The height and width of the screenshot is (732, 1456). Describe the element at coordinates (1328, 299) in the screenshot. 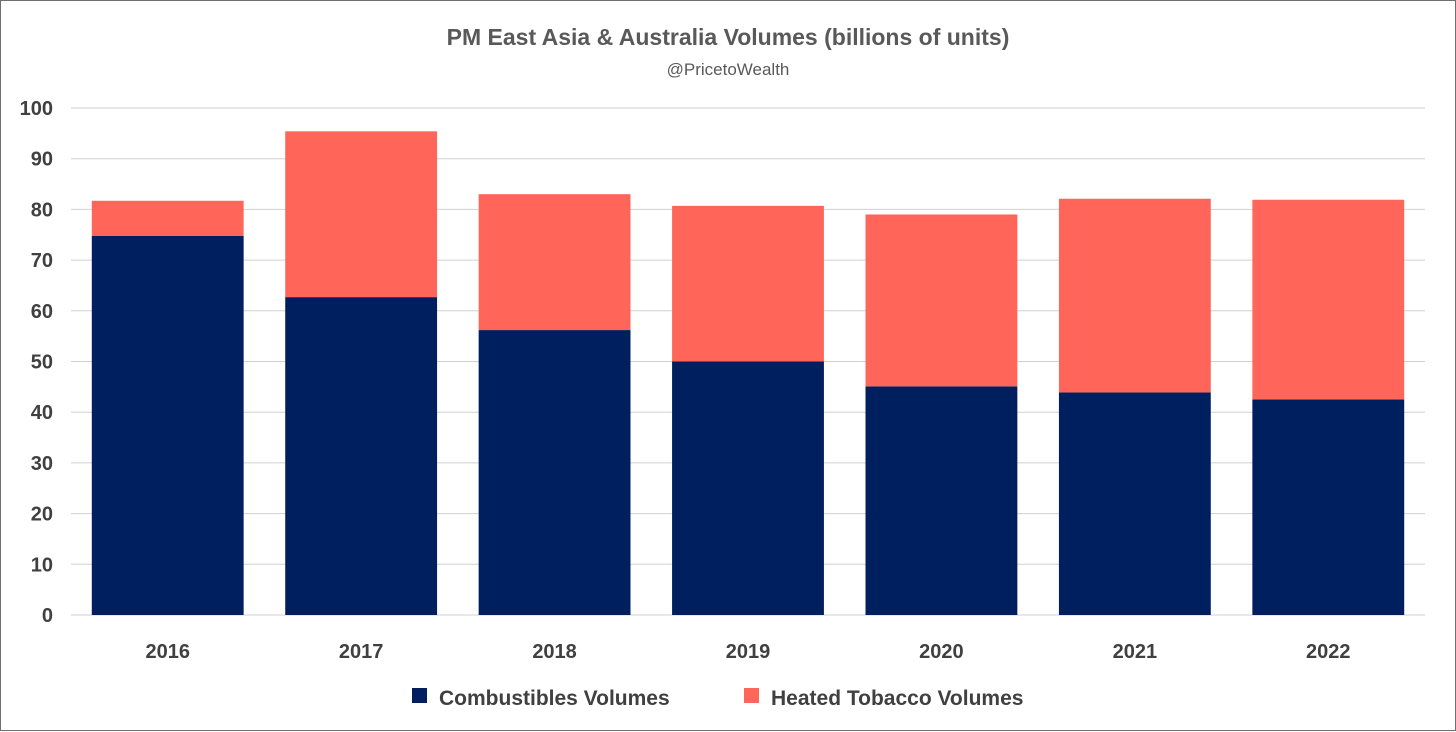

I see `bar-heated-tobacco-2022` at that location.